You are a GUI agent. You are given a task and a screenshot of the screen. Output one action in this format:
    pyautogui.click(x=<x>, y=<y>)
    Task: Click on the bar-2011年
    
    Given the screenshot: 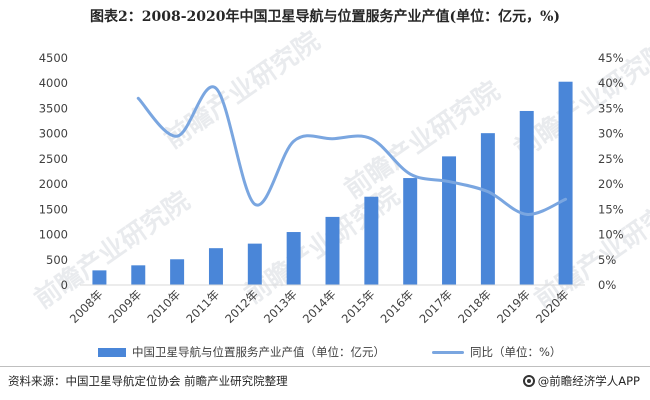 What is the action you would take?
    pyautogui.click(x=215, y=266)
    